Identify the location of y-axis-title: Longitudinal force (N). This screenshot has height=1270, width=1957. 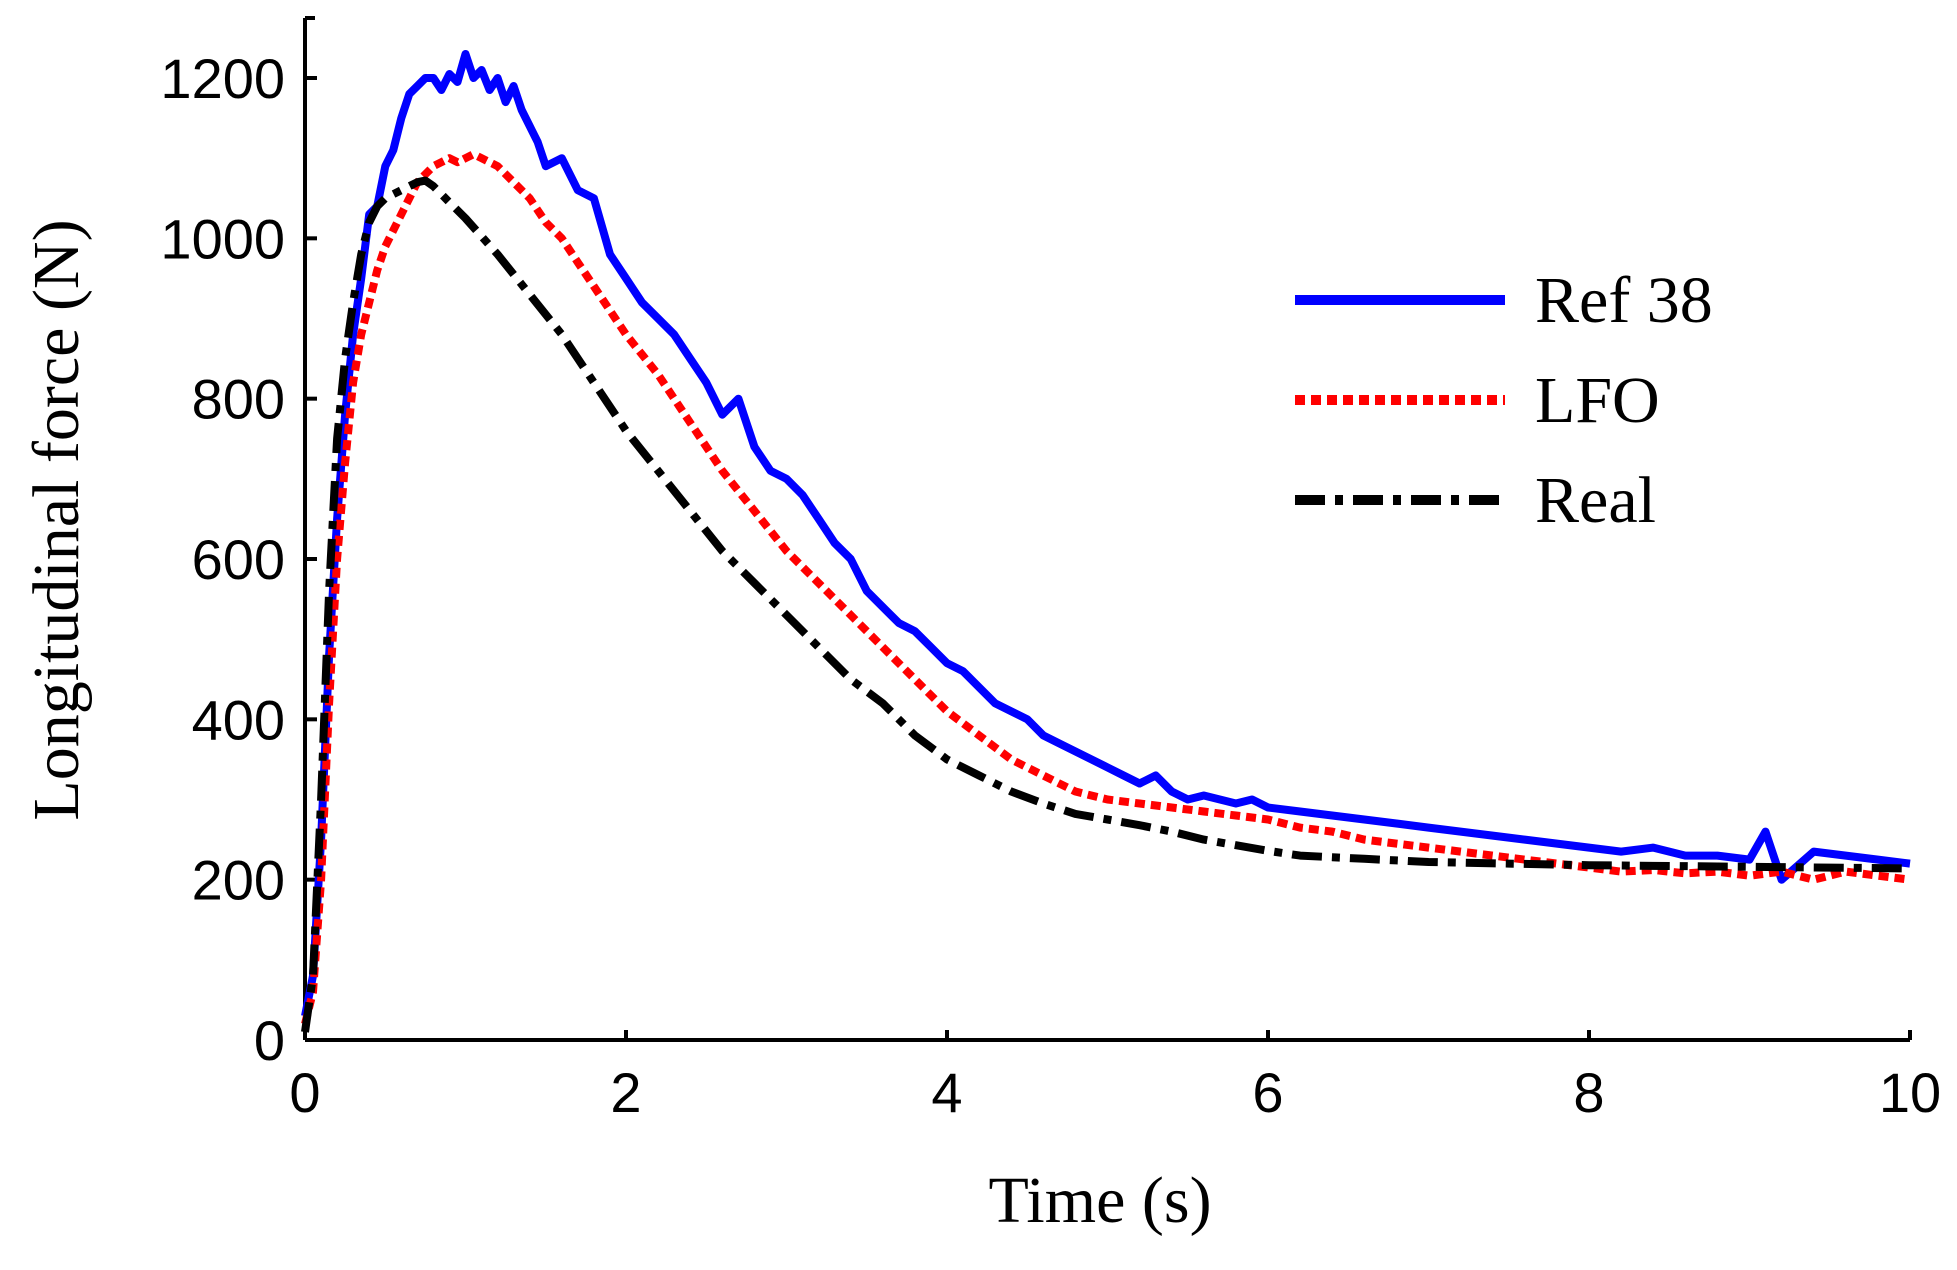
(56, 519).